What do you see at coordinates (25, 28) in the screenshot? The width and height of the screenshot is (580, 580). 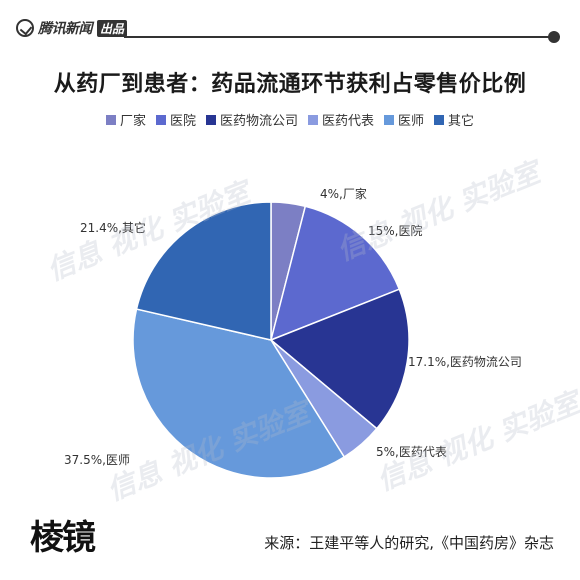 I see `brand-logo-icon` at bounding box center [25, 28].